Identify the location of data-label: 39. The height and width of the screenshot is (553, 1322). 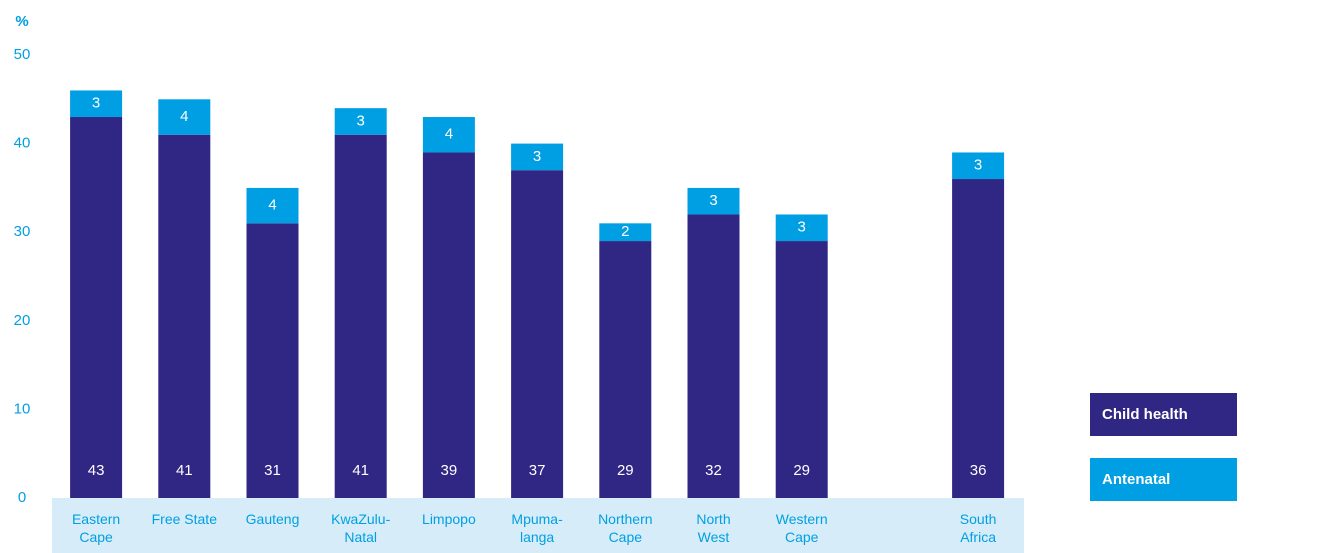
(449, 470).